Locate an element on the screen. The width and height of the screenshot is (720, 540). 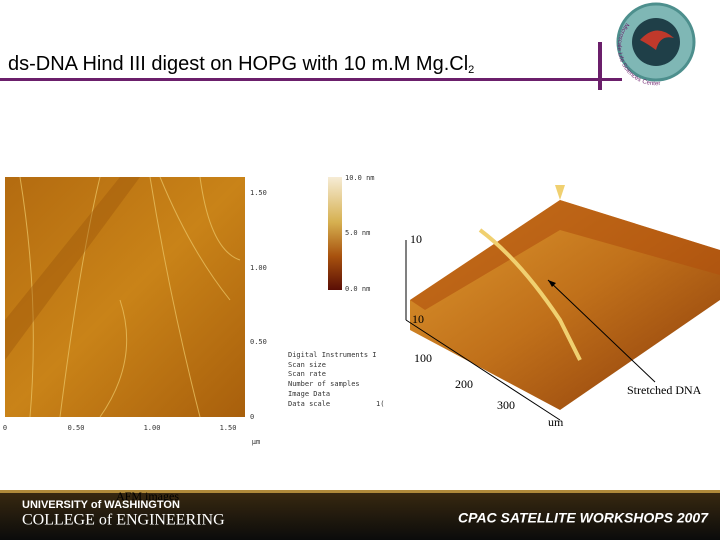
x-label: 1.00 is located at coordinates (152, 428).